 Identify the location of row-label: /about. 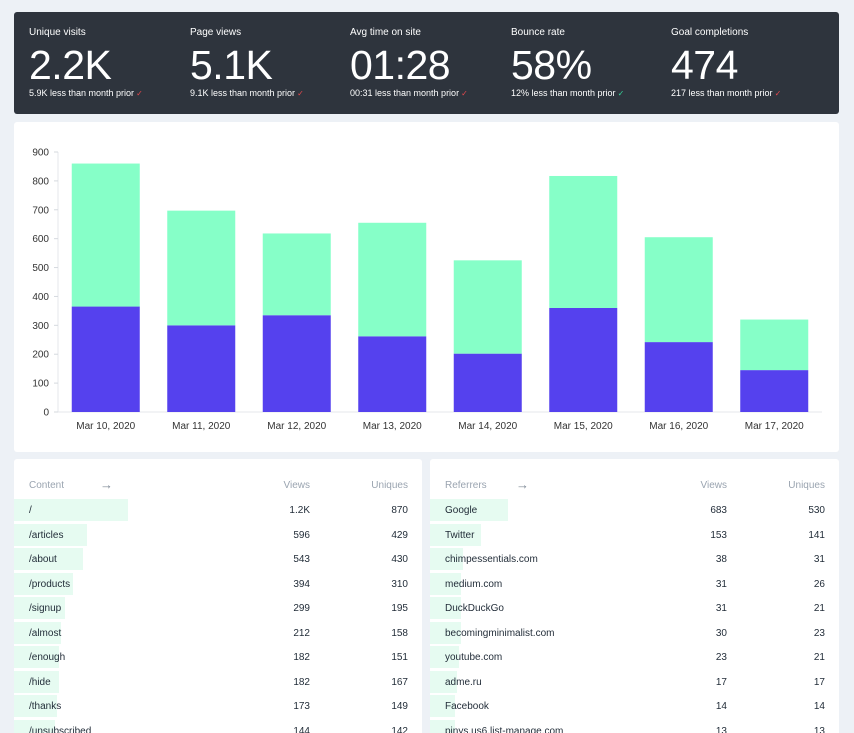
(43, 559).